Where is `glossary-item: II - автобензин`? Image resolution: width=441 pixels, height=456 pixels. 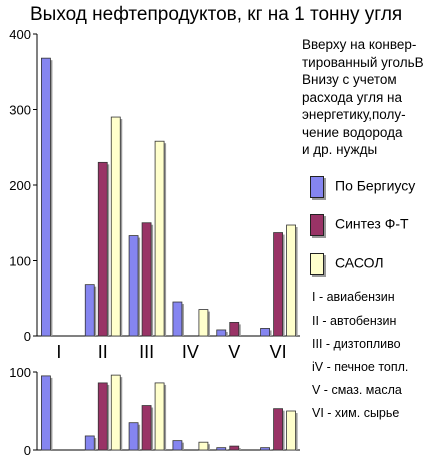 glossary-item: II - автобензин is located at coordinates (354, 321).